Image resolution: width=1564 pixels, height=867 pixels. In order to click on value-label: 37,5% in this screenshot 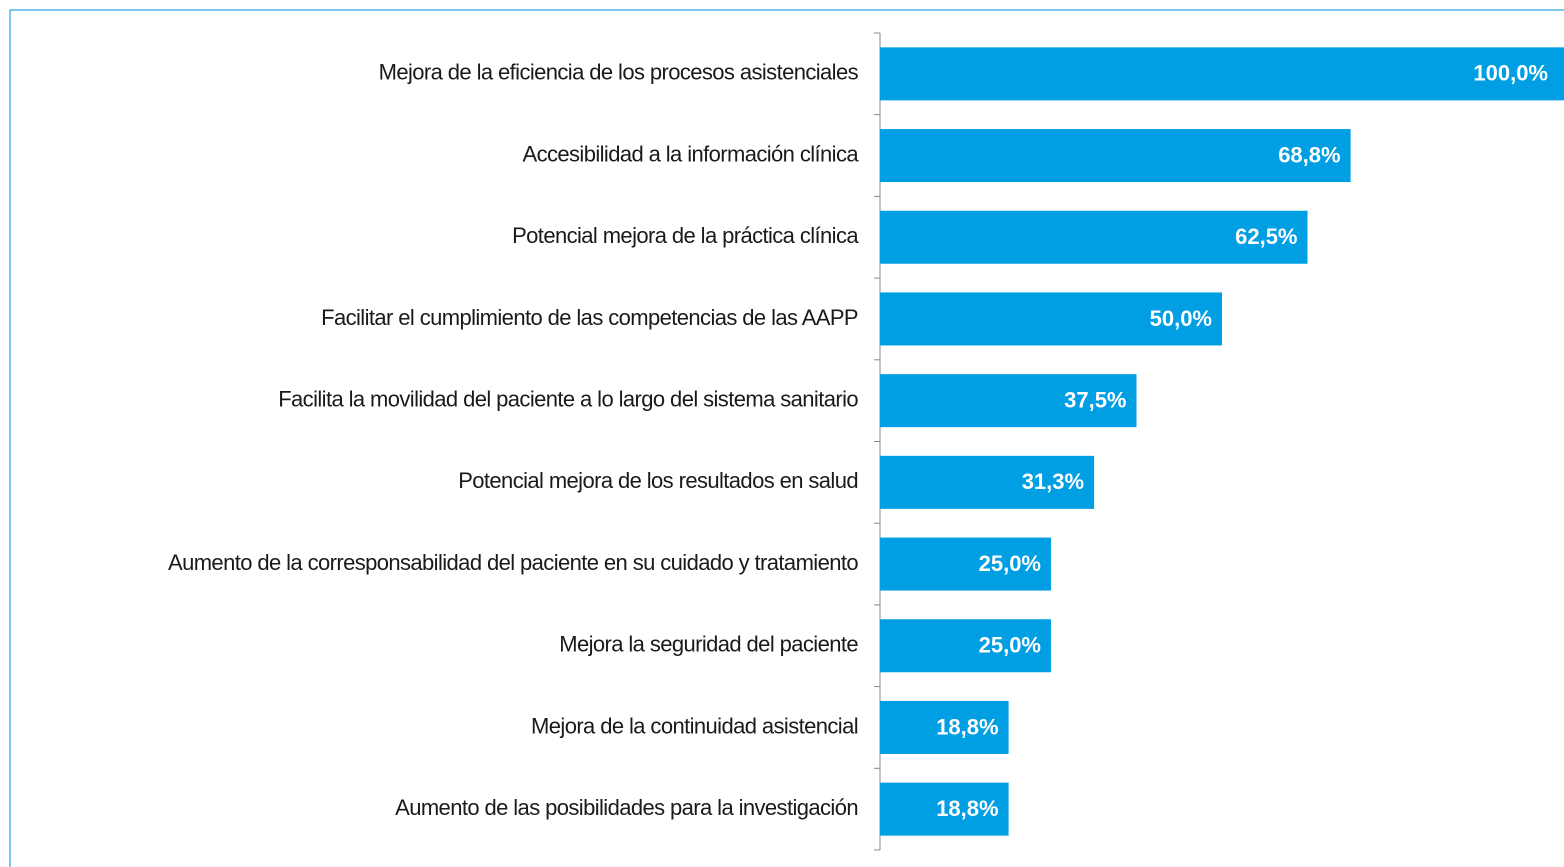, I will do `click(1095, 399)`.